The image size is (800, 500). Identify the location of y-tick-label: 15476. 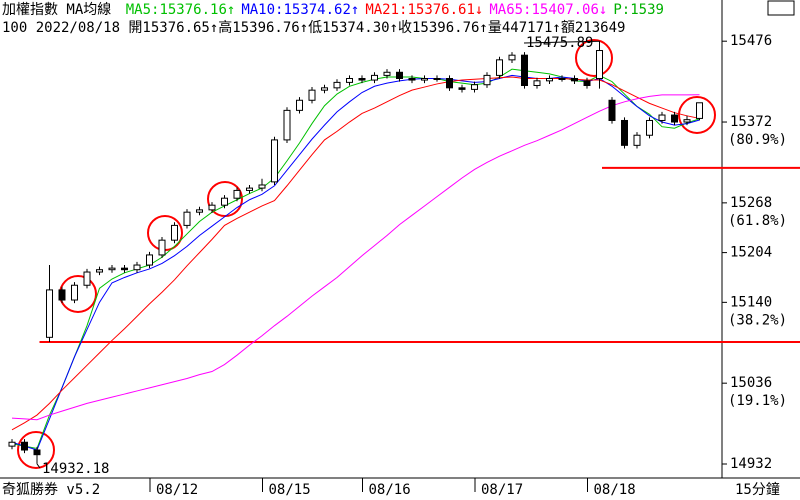
(751, 41).